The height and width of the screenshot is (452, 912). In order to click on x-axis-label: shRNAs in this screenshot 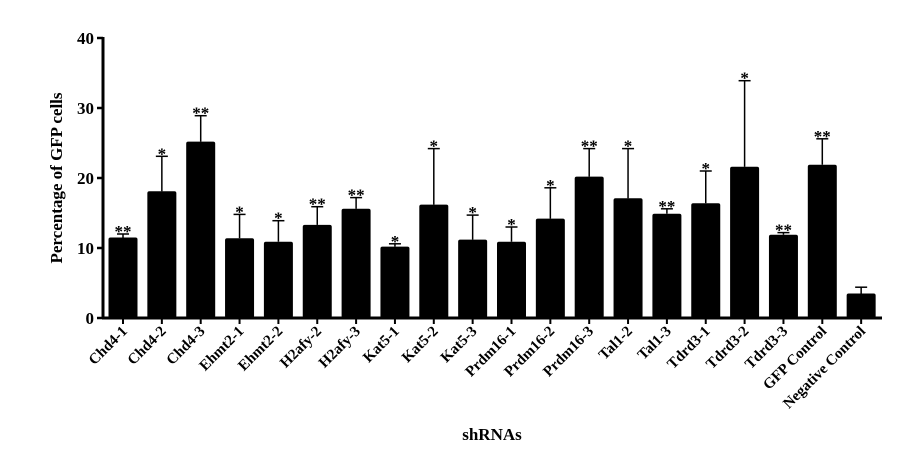, I will do `click(492, 434)`.